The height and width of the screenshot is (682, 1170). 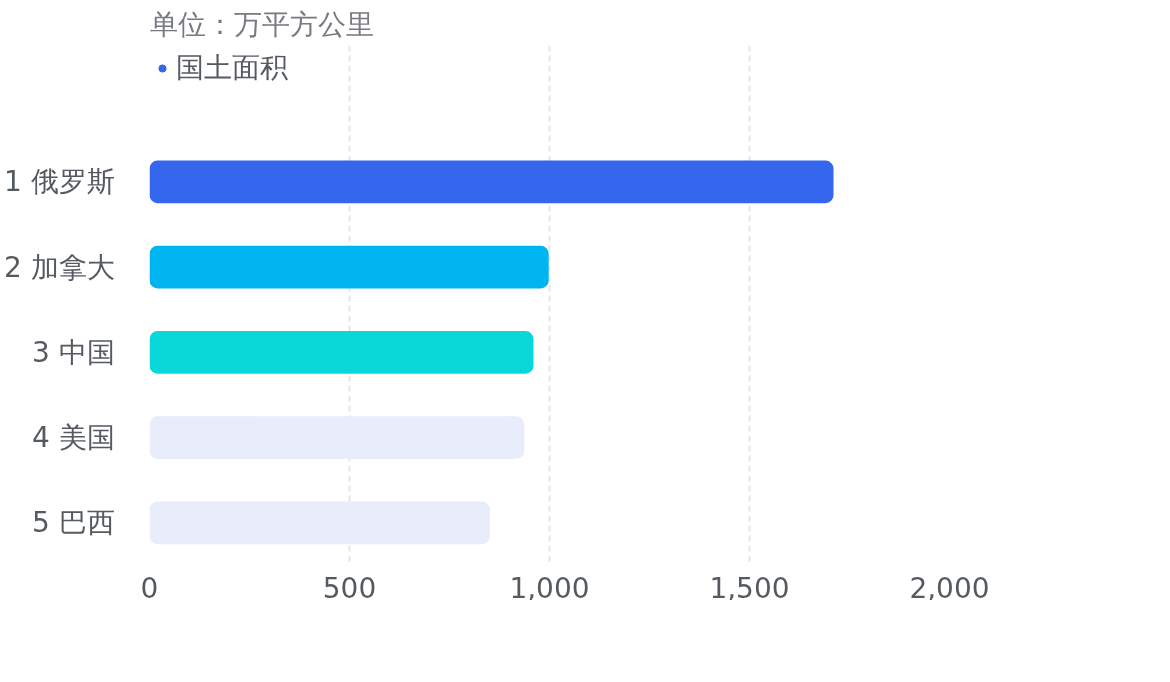 What do you see at coordinates (73, 352) in the screenshot?
I see `y-tick-label: 3 中国` at bounding box center [73, 352].